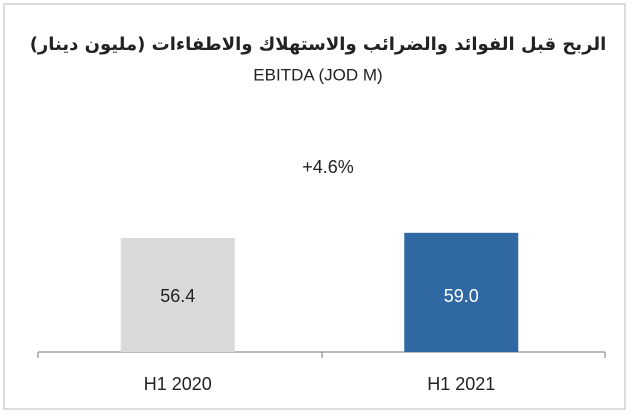  What do you see at coordinates (461, 296) in the screenshot?
I see `value-label: 59.0` at bounding box center [461, 296].